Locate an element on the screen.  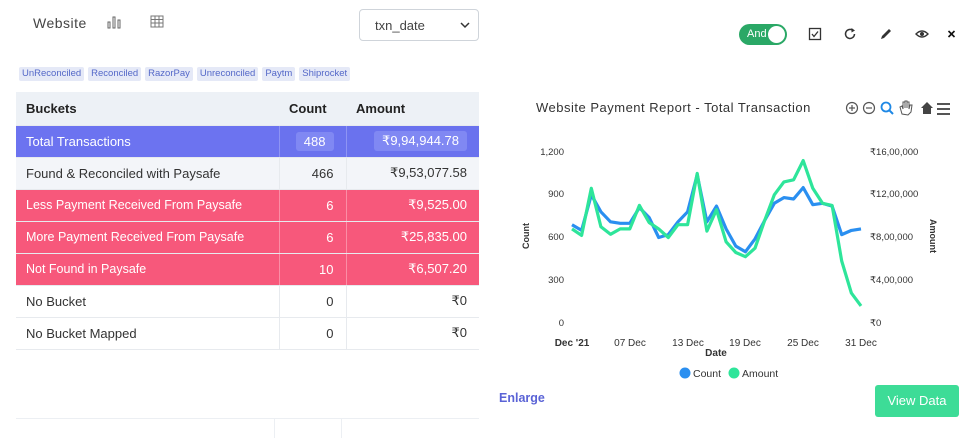
amount-cell: ₹9,94,944.78 is located at coordinates (412, 141).